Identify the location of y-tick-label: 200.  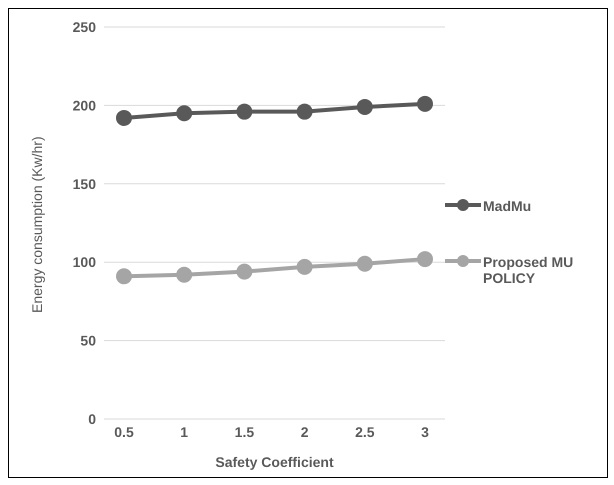
(84, 105).